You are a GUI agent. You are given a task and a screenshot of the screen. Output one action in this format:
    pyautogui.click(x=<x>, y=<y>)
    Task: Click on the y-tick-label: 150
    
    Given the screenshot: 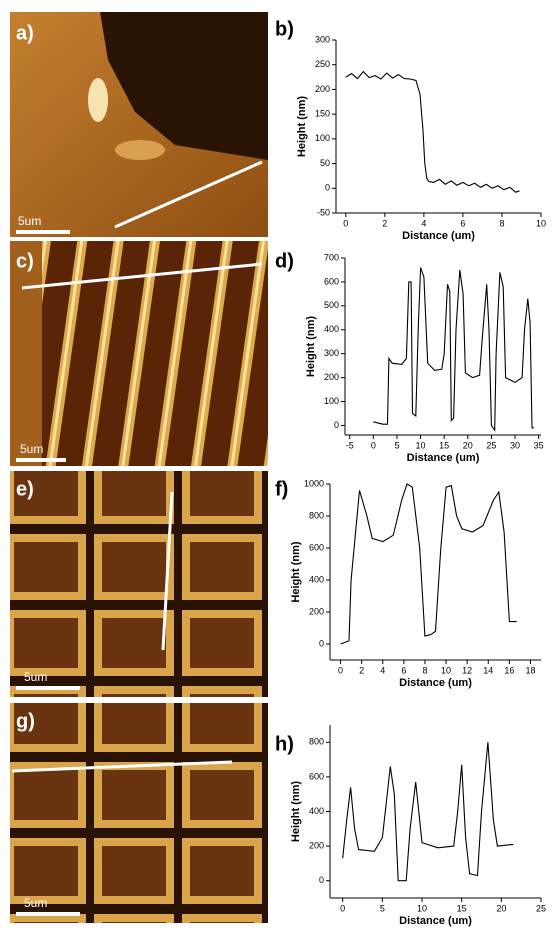 What is the action you would take?
    pyautogui.click(x=322, y=114)
    